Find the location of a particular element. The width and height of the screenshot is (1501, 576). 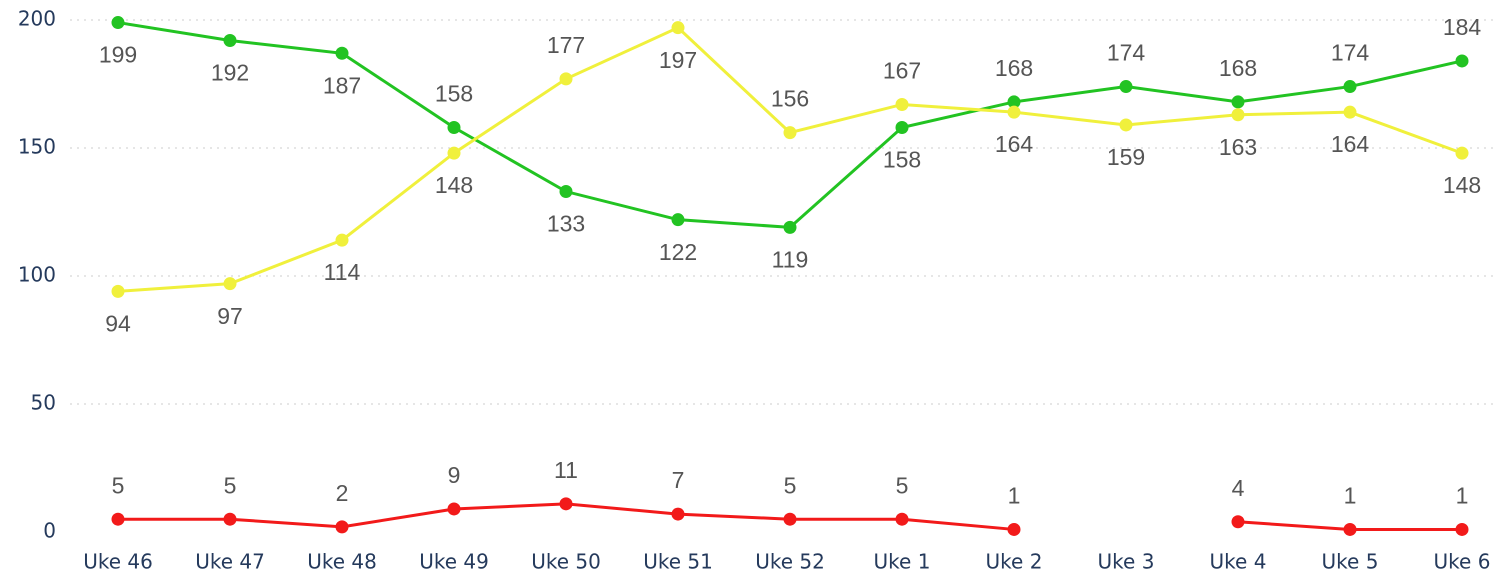

y-tick-label: 50 is located at coordinates (43, 403).